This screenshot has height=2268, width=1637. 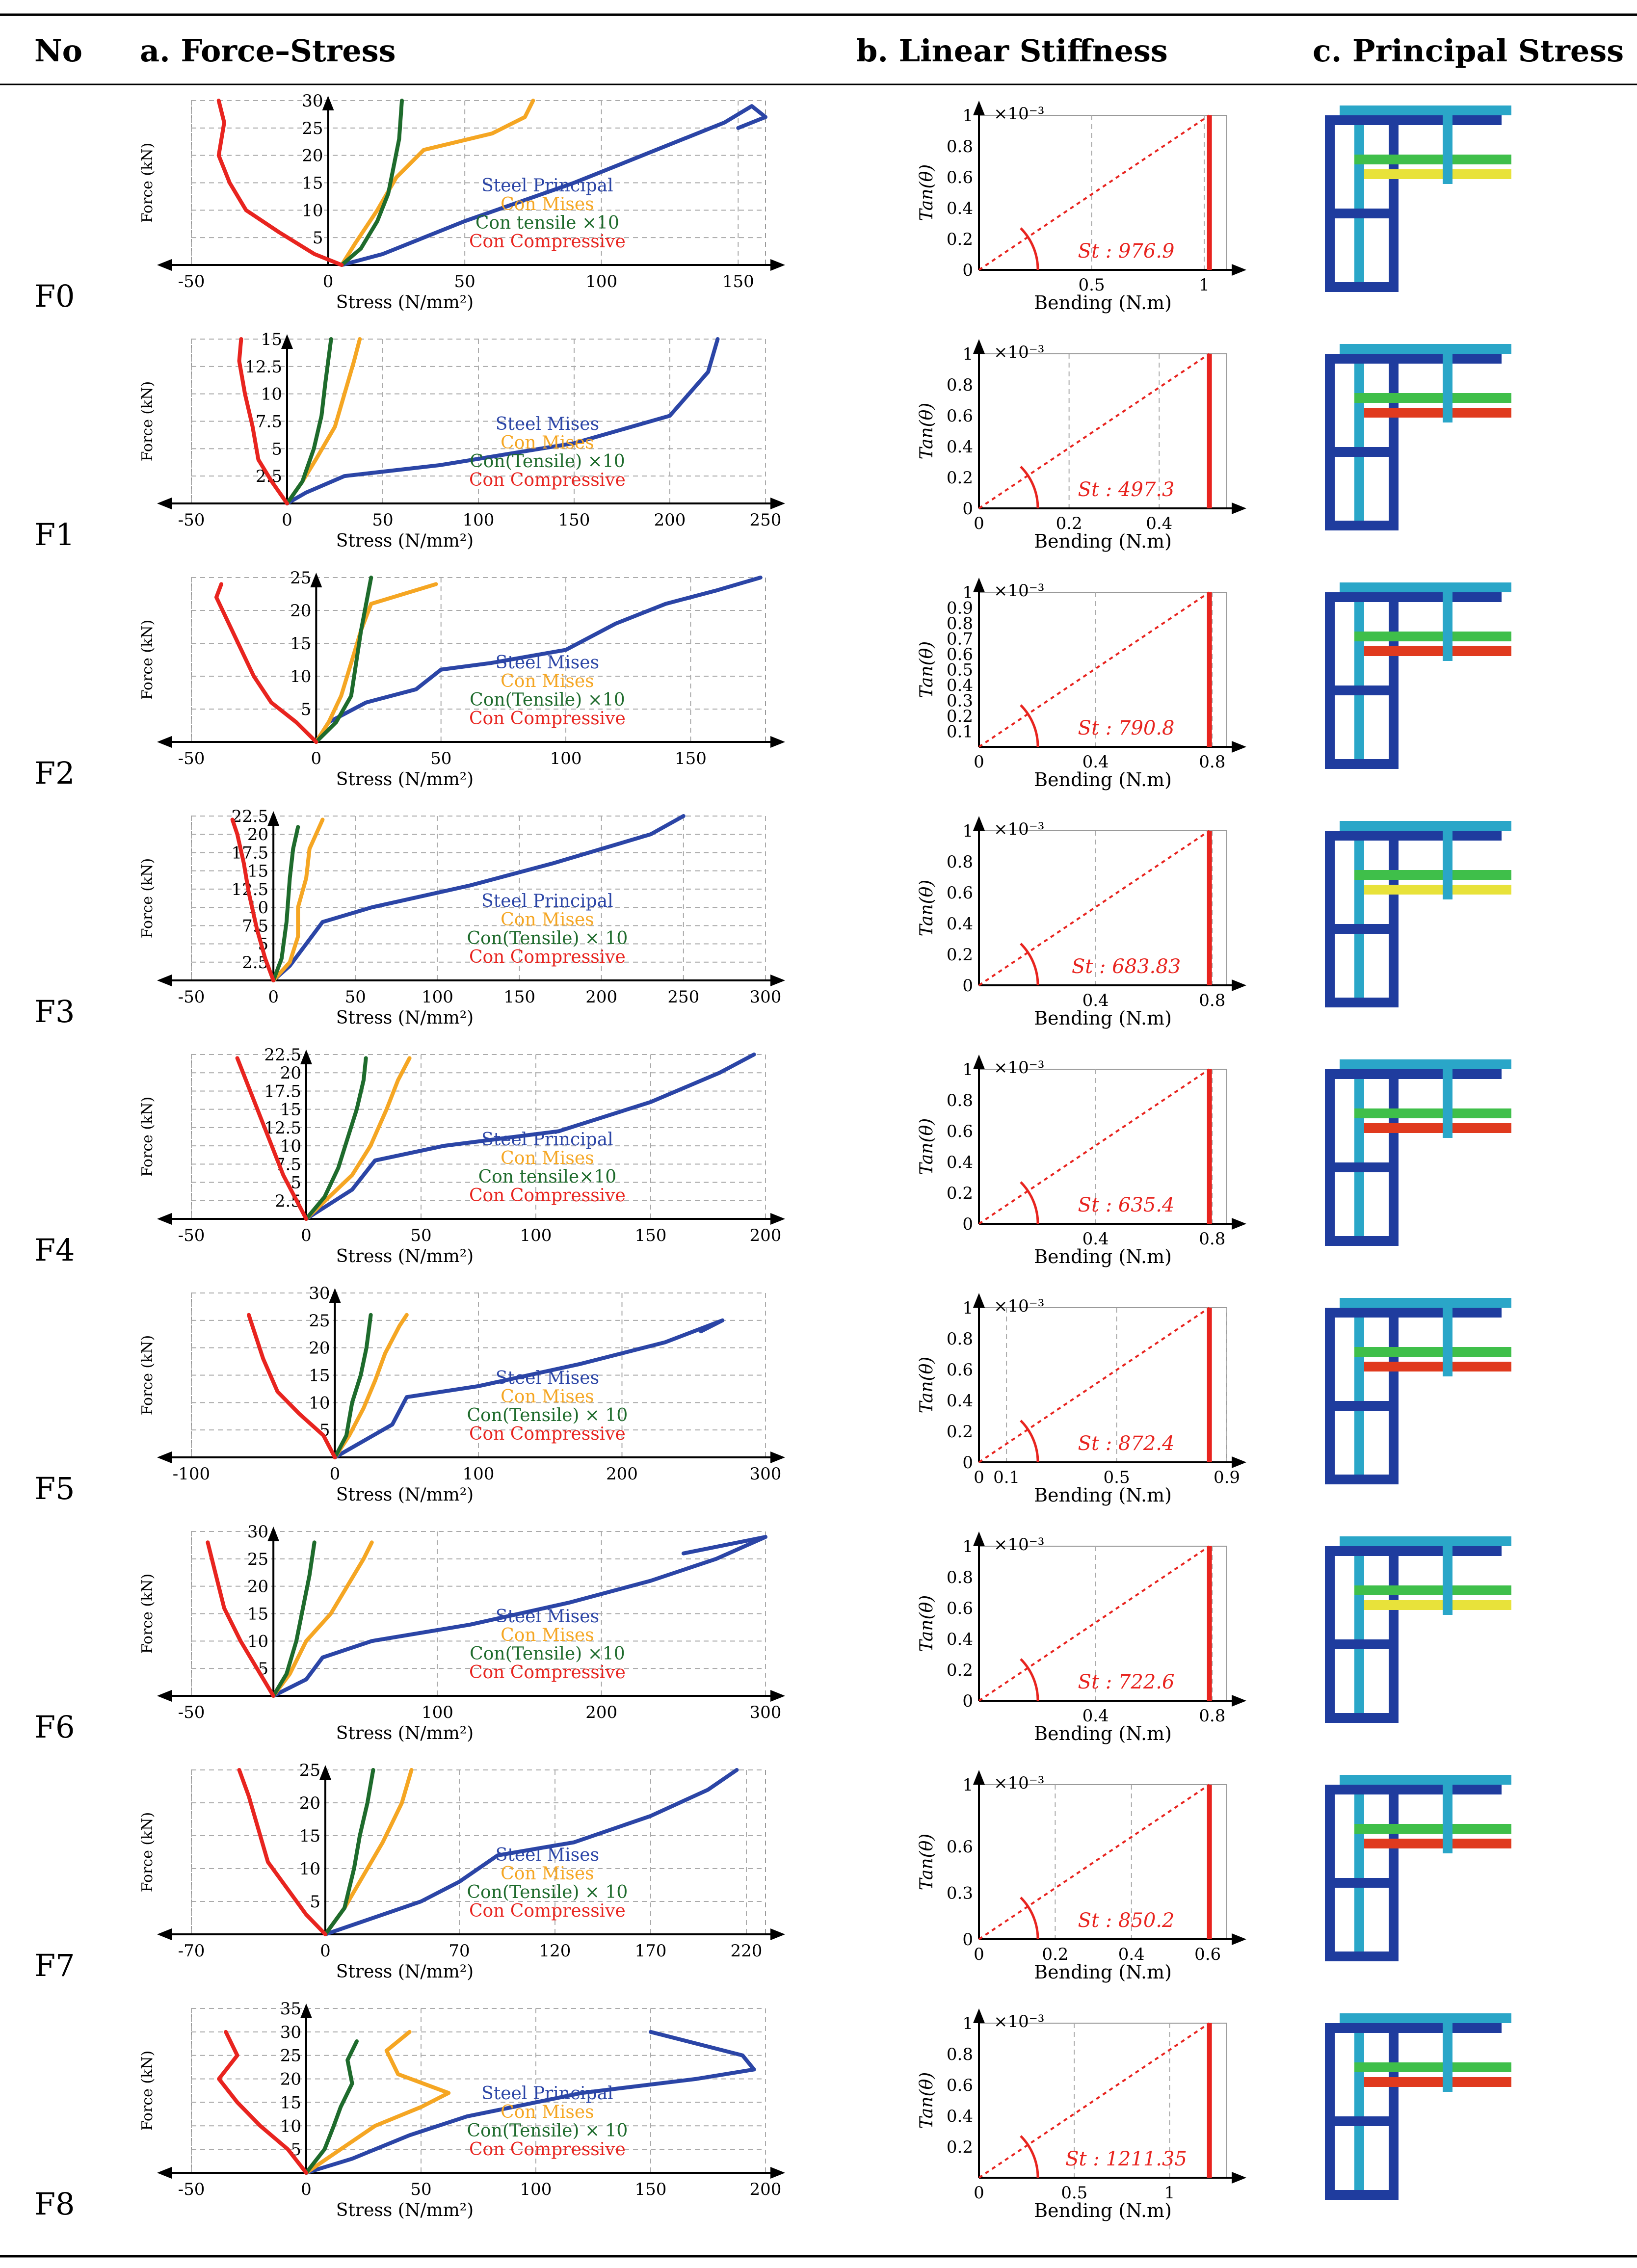 What do you see at coordinates (960, 654) in the screenshot?
I see `y-tick-label: 0.6` at bounding box center [960, 654].